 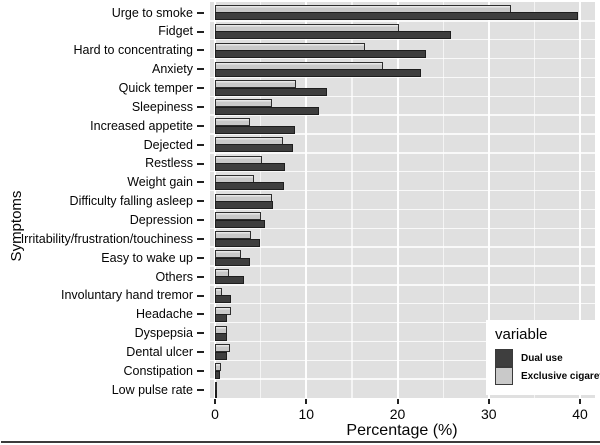 What do you see at coordinates (163, 333) in the screenshot?
I see `category-label: Dyspepsia` at bounding box center [163, 333].